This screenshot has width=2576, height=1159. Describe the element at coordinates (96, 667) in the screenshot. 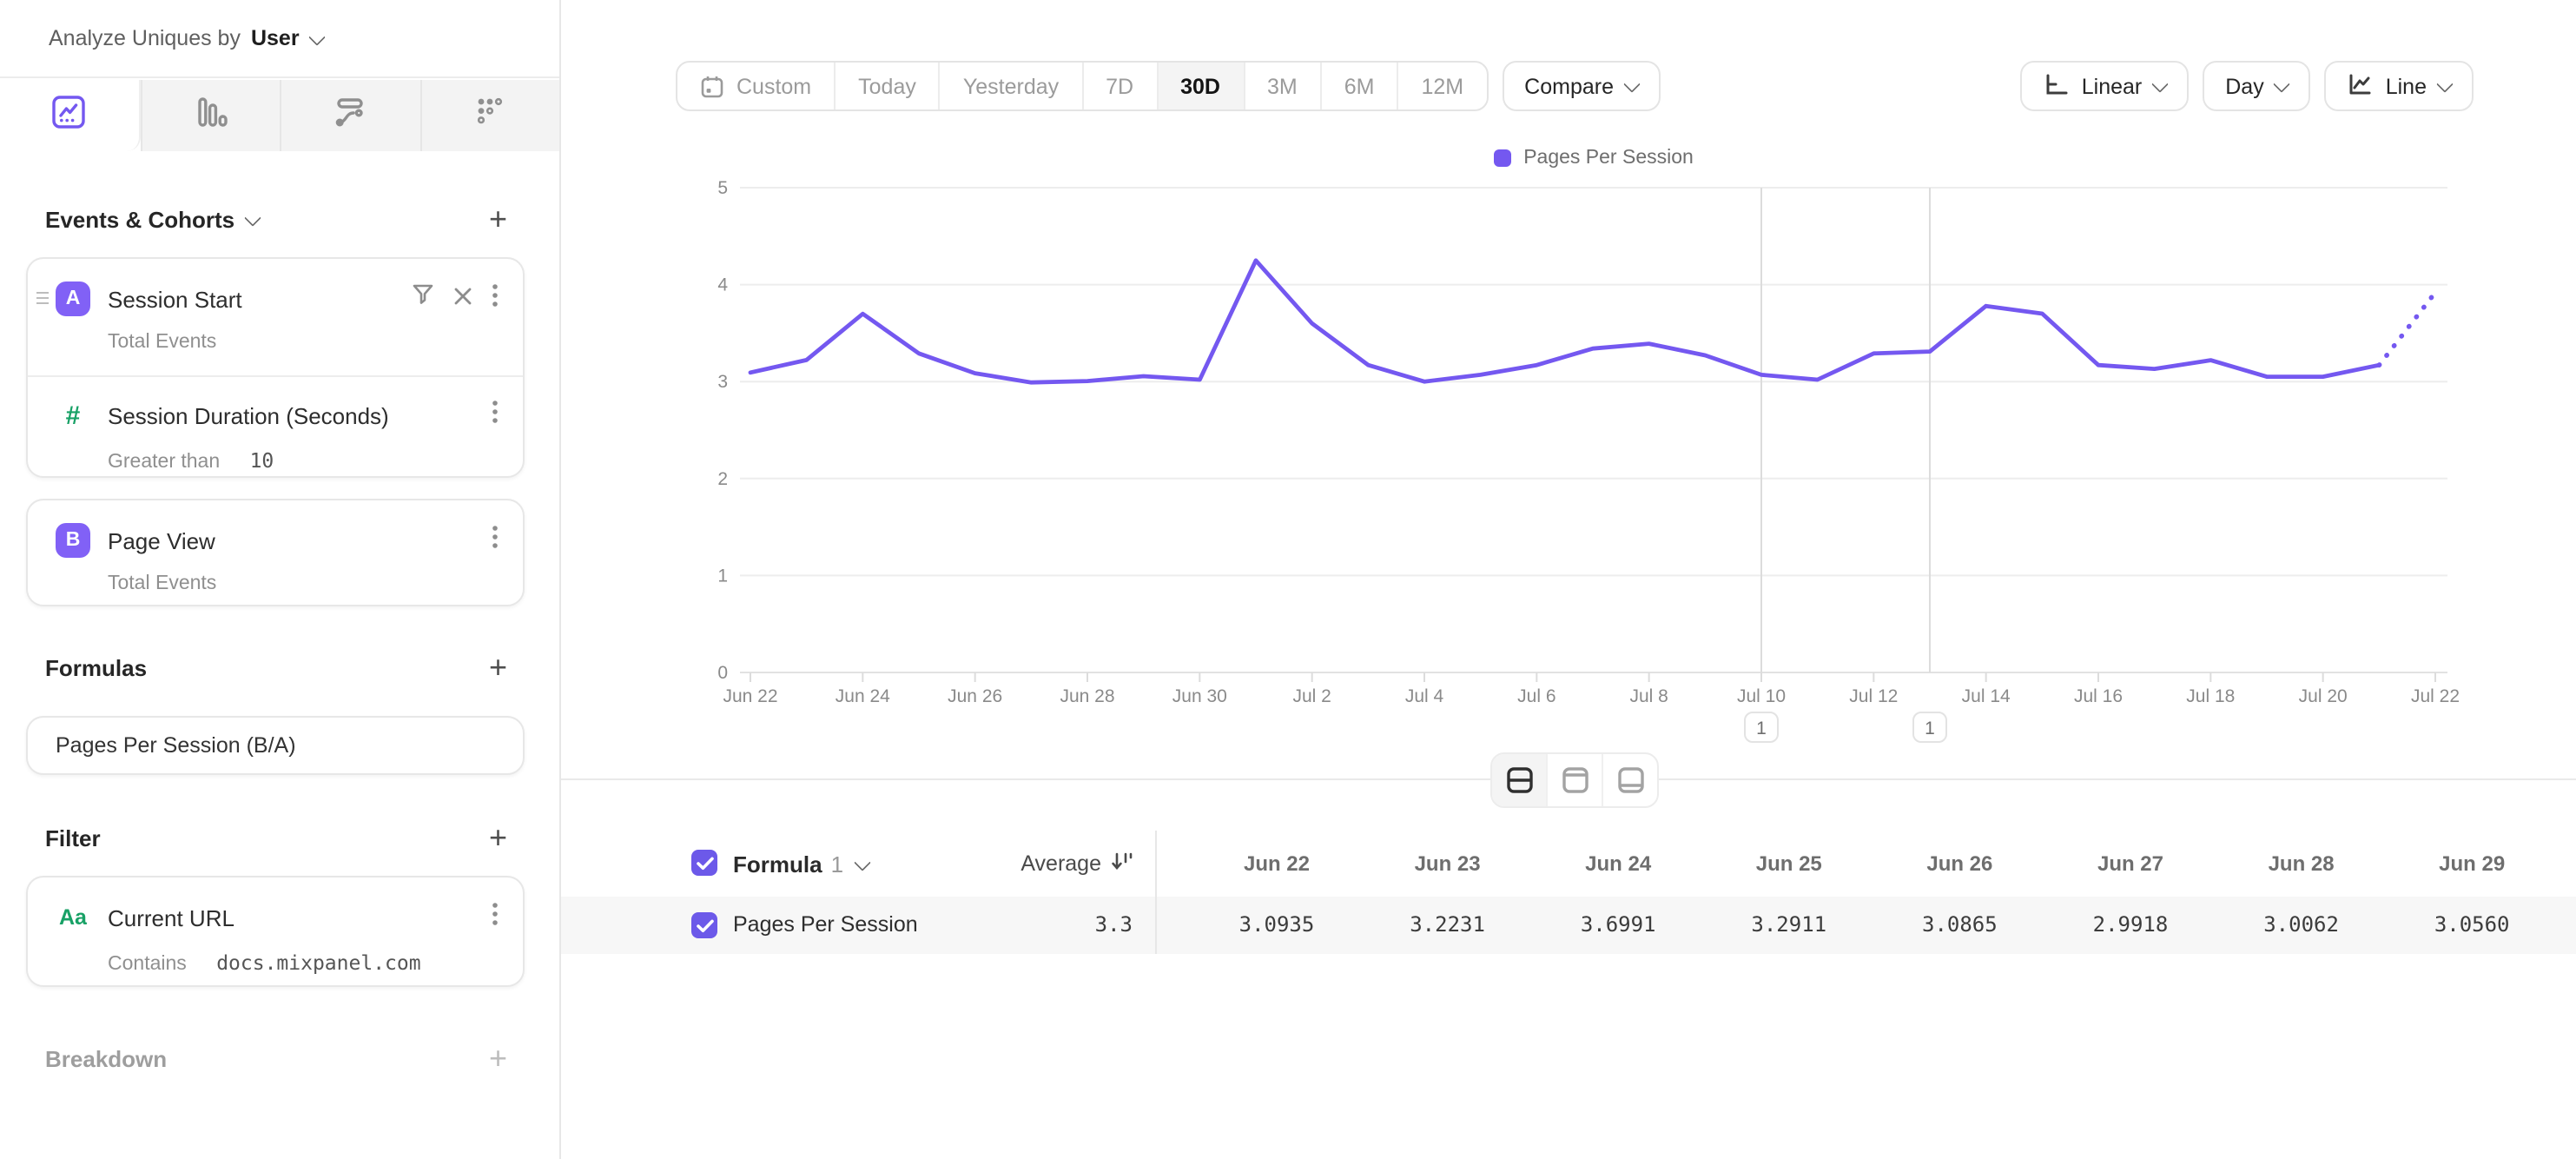

I see `formulas-title: Formulas` at that location.